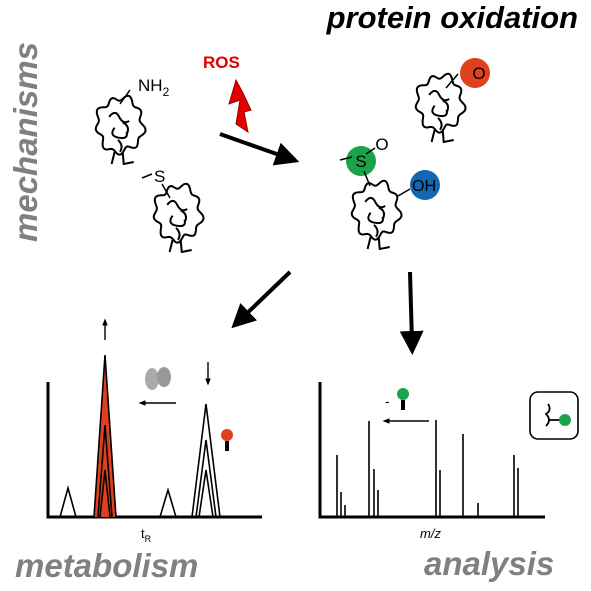  Describe the element at coordinates (221, 62) in the screenshot. I see `ros-label: ROS` at that location.